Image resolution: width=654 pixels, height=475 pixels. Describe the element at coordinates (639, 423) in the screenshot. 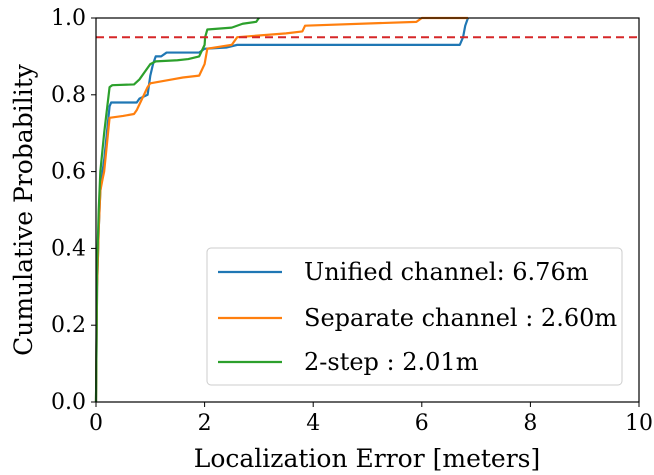

I see `x-tick-label: 10` at that location.